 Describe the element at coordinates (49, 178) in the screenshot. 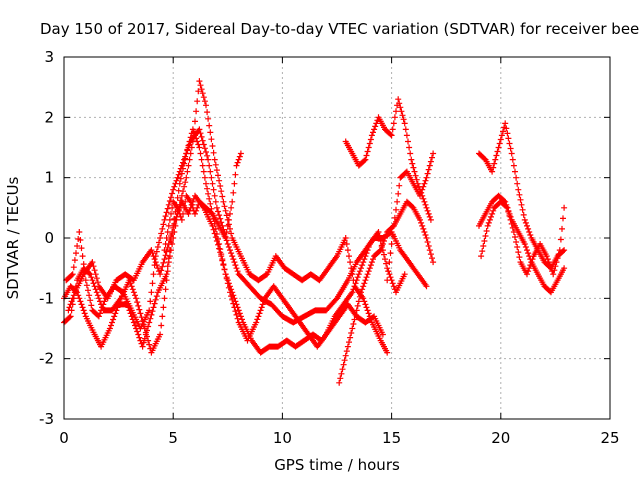

I see `y-tick-label: 1` at that location.